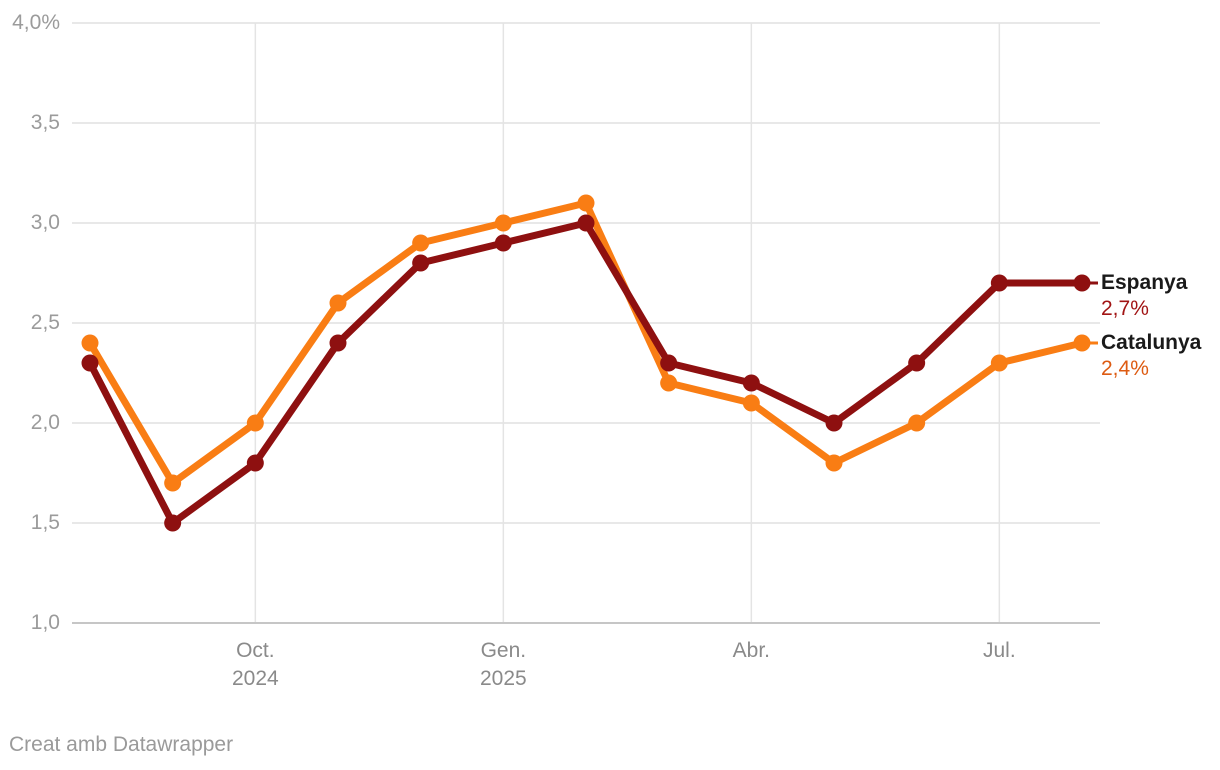 The image size is (1220, 770). Describe the element at coordinates (1151, 356) in the screenshot. I see `series-label-catalunya: Catalunya 2,4%` at that location.